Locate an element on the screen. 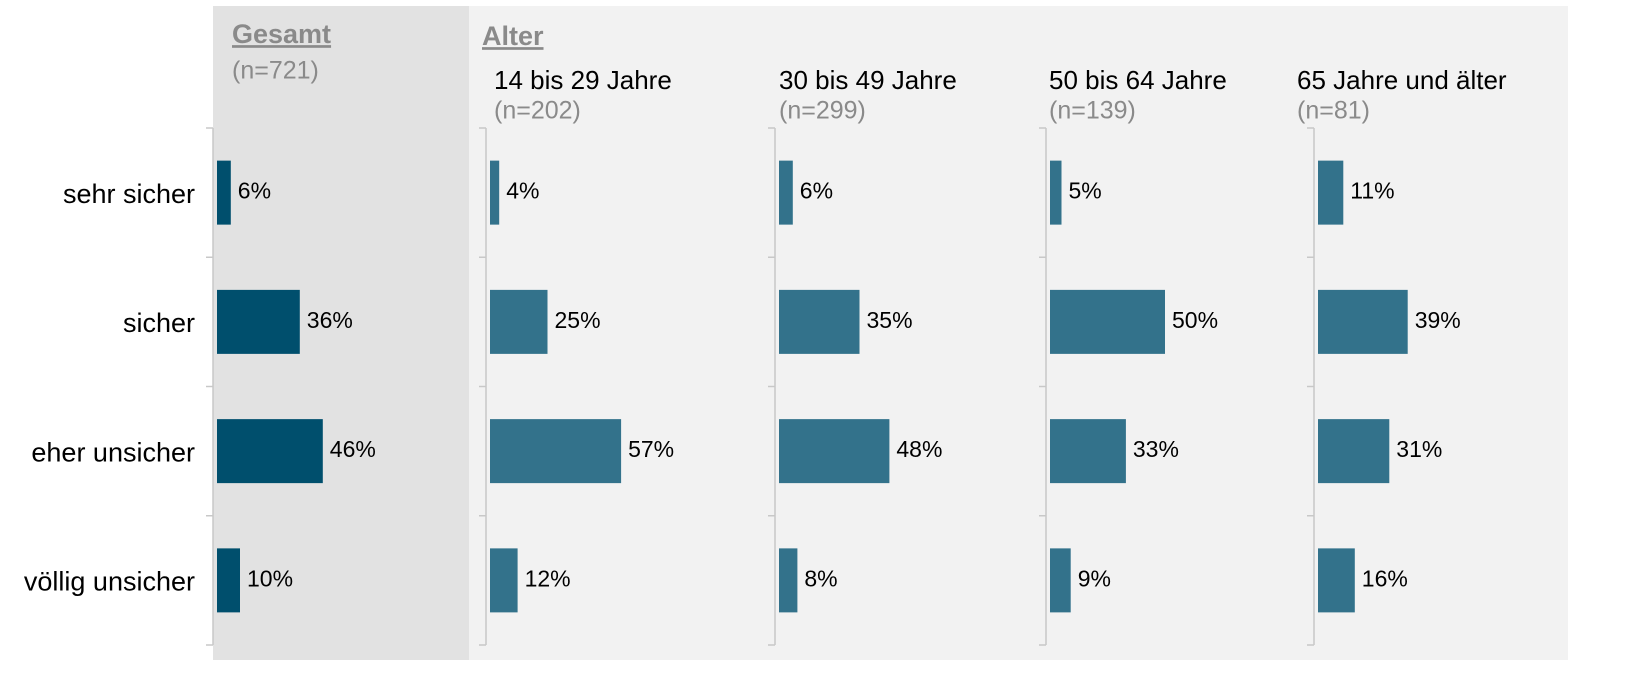 The height and width of the screenshot is (684, 1625). value-label: 36% is located at coordinates (330, 320).